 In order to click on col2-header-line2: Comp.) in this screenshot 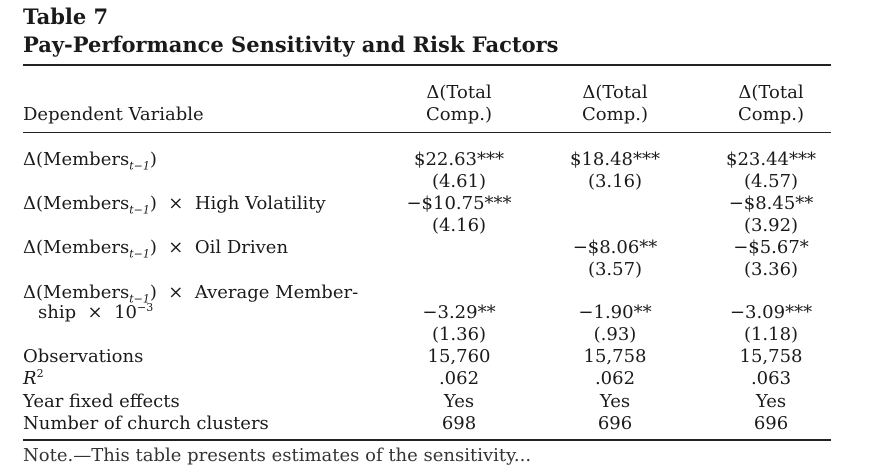, I will do `click(615, 114)`.